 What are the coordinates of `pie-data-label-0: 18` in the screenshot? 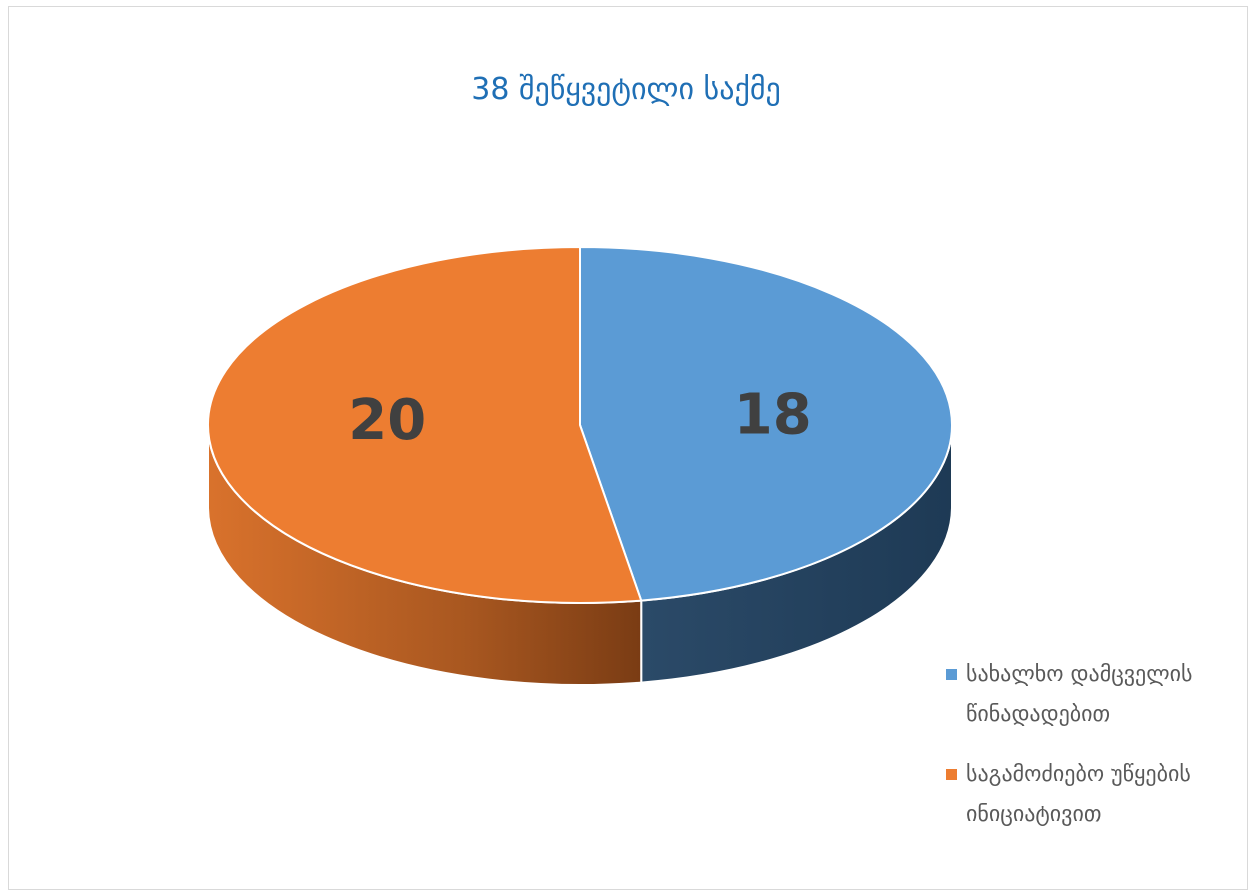 It's located at (773, 414).